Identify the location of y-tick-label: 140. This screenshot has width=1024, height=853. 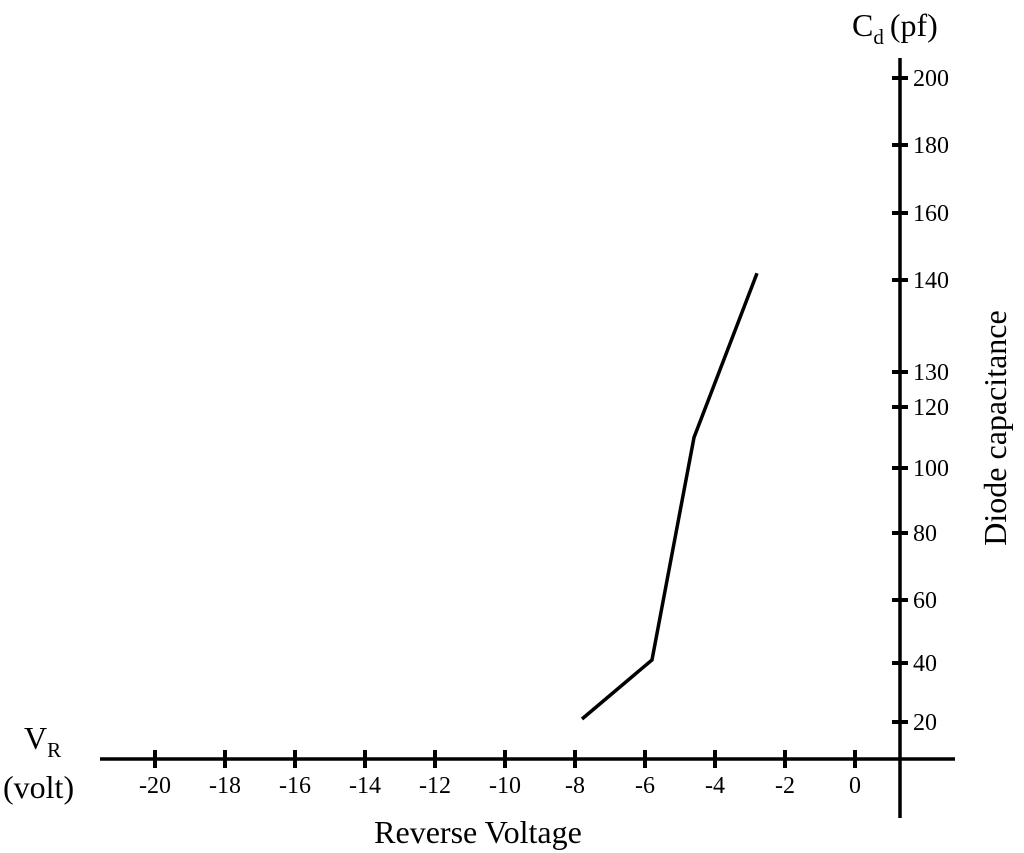
(931, 281).